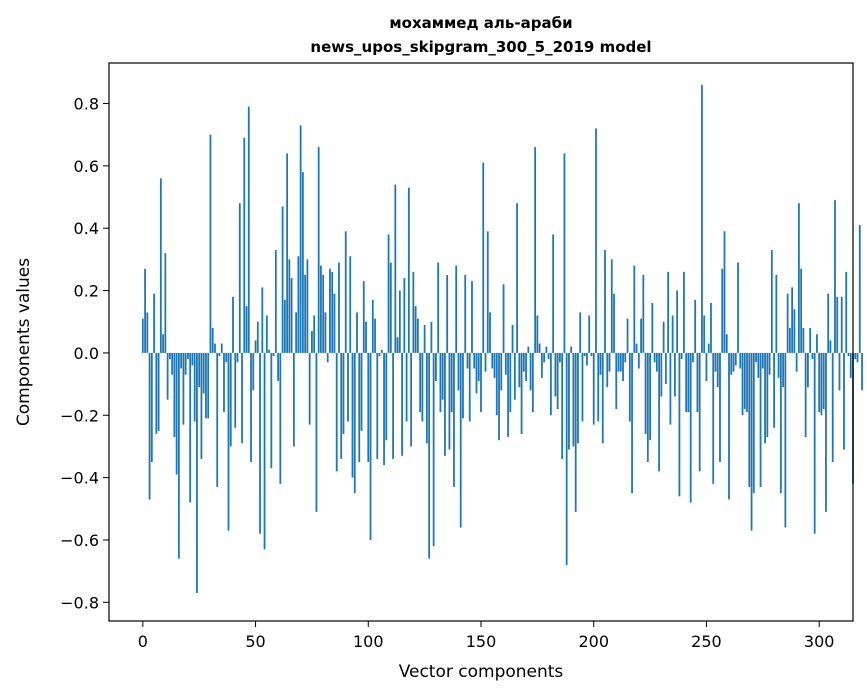 The image size is (867, 696). What do you see at coordinates (86, 291) in the screenshot?
I see `y-tick-label: 0.2` at bounding box center [86, 291].